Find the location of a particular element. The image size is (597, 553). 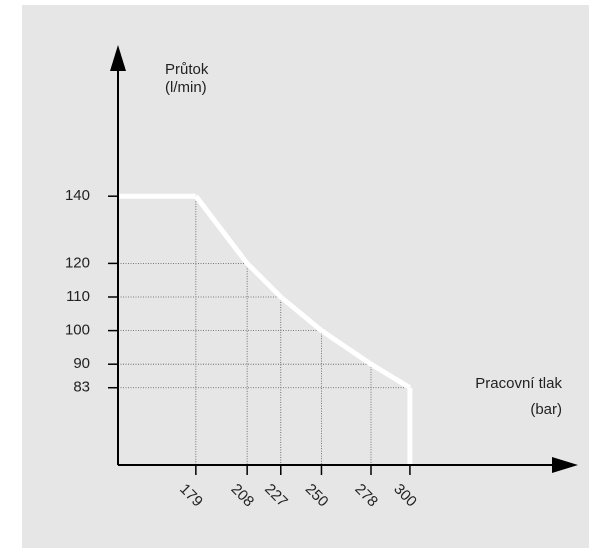

y-tick-label: 110 is located at coordinates (78, 296).